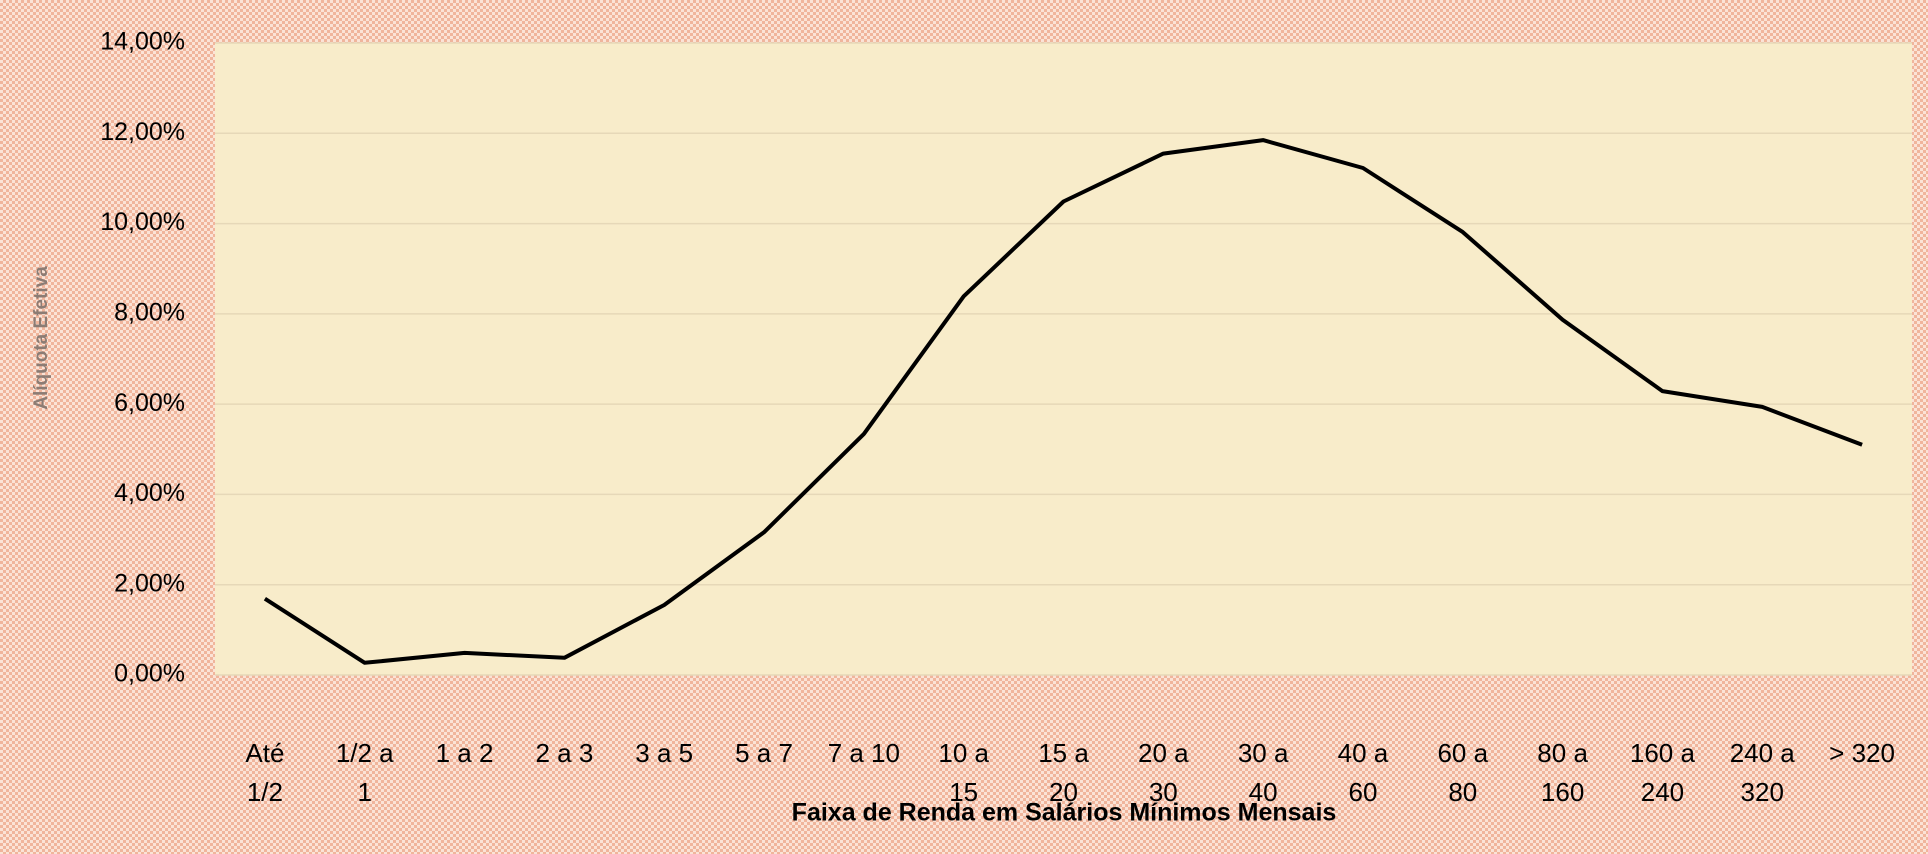 This screenshot has width=1928, height=854. I want to click on y-tick-label: 14,00%, so click(142, 42).